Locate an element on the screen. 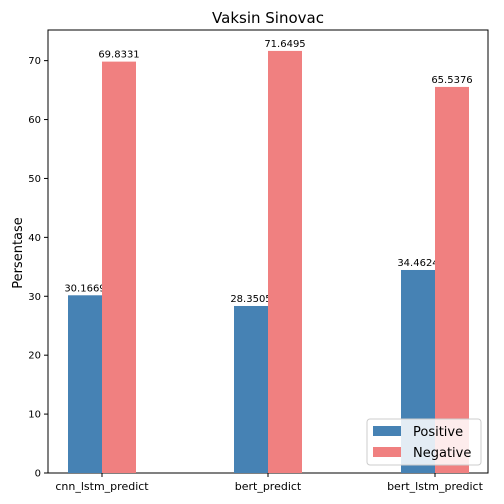 This screenshot has width=504, height=504. y-tick-label: 20 is located at coordinates (34, 356).